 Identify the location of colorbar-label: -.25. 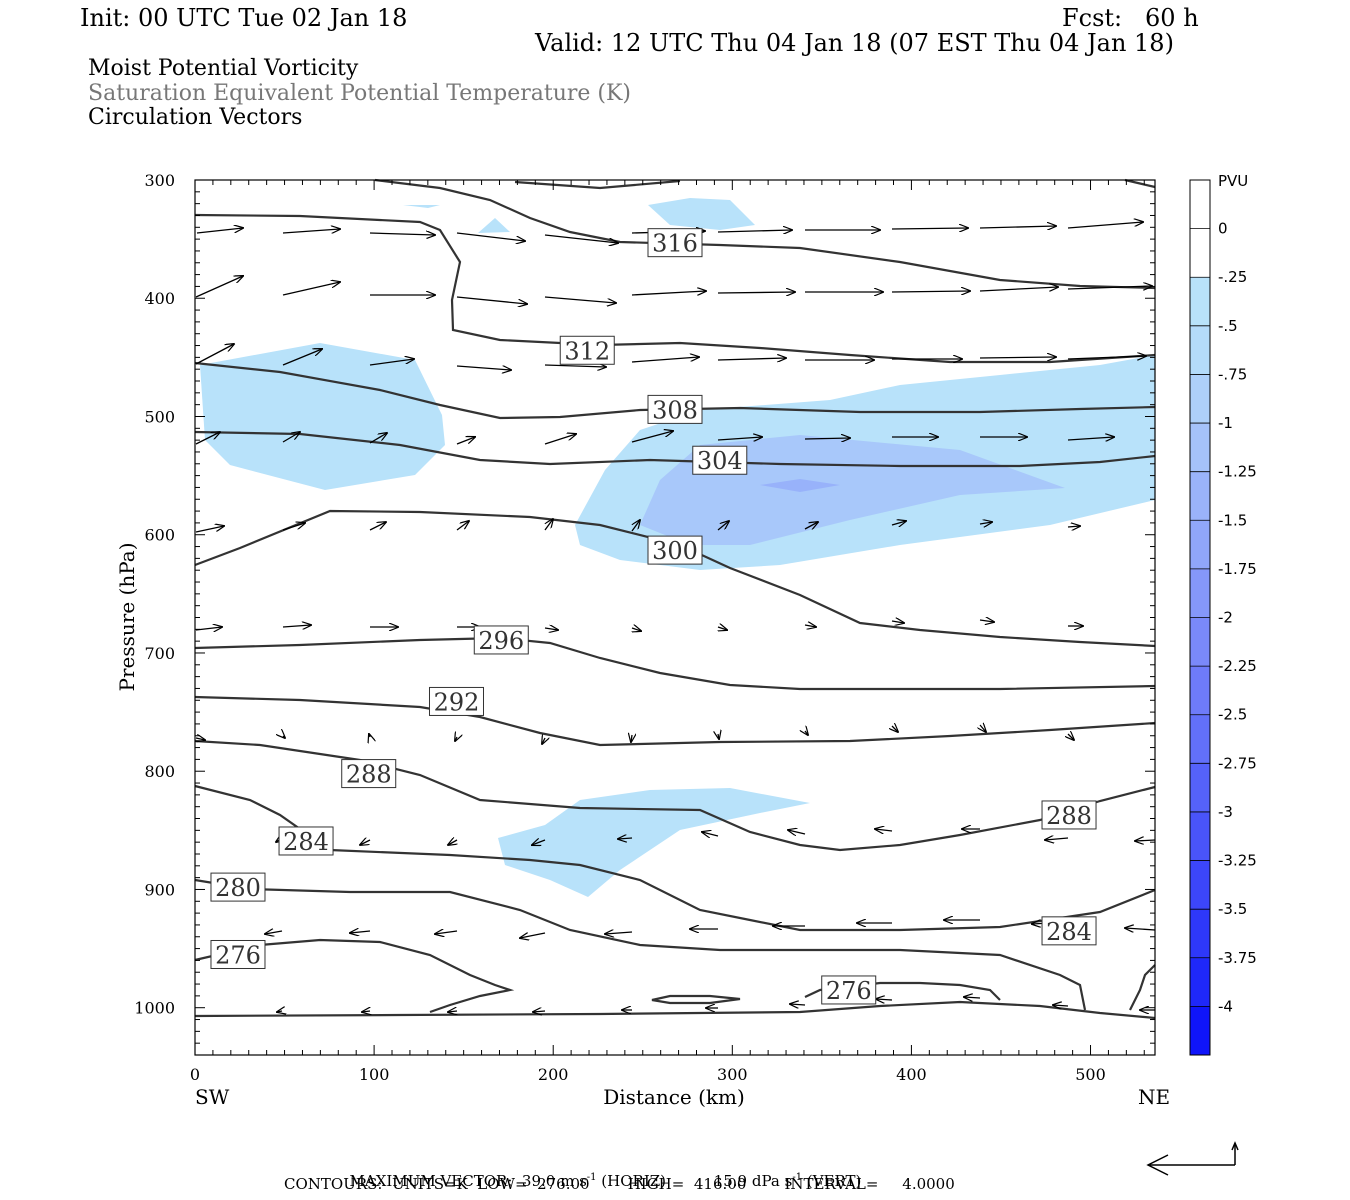
(1232, 277).